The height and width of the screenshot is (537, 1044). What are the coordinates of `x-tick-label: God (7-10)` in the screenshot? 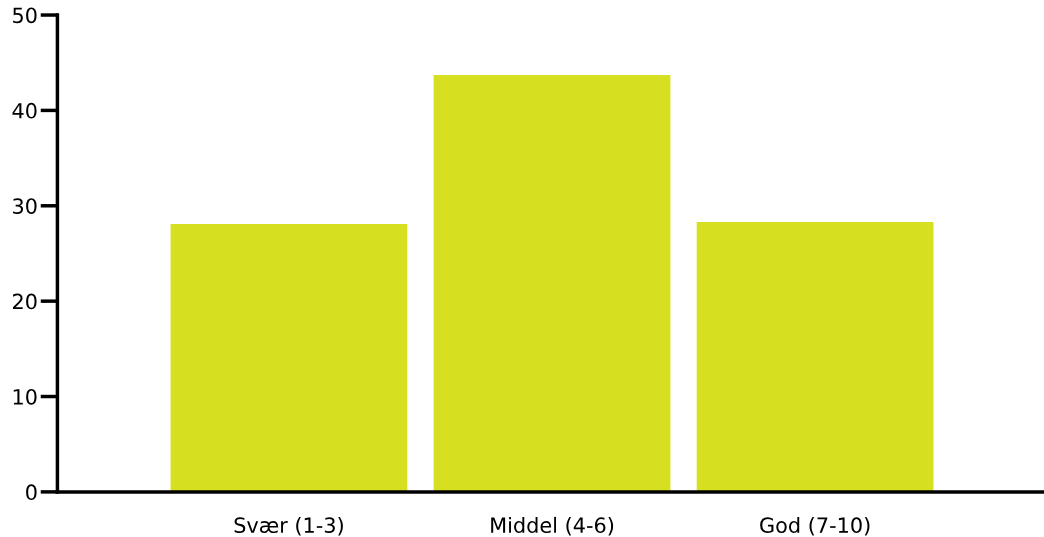 It's located at (815, 526).